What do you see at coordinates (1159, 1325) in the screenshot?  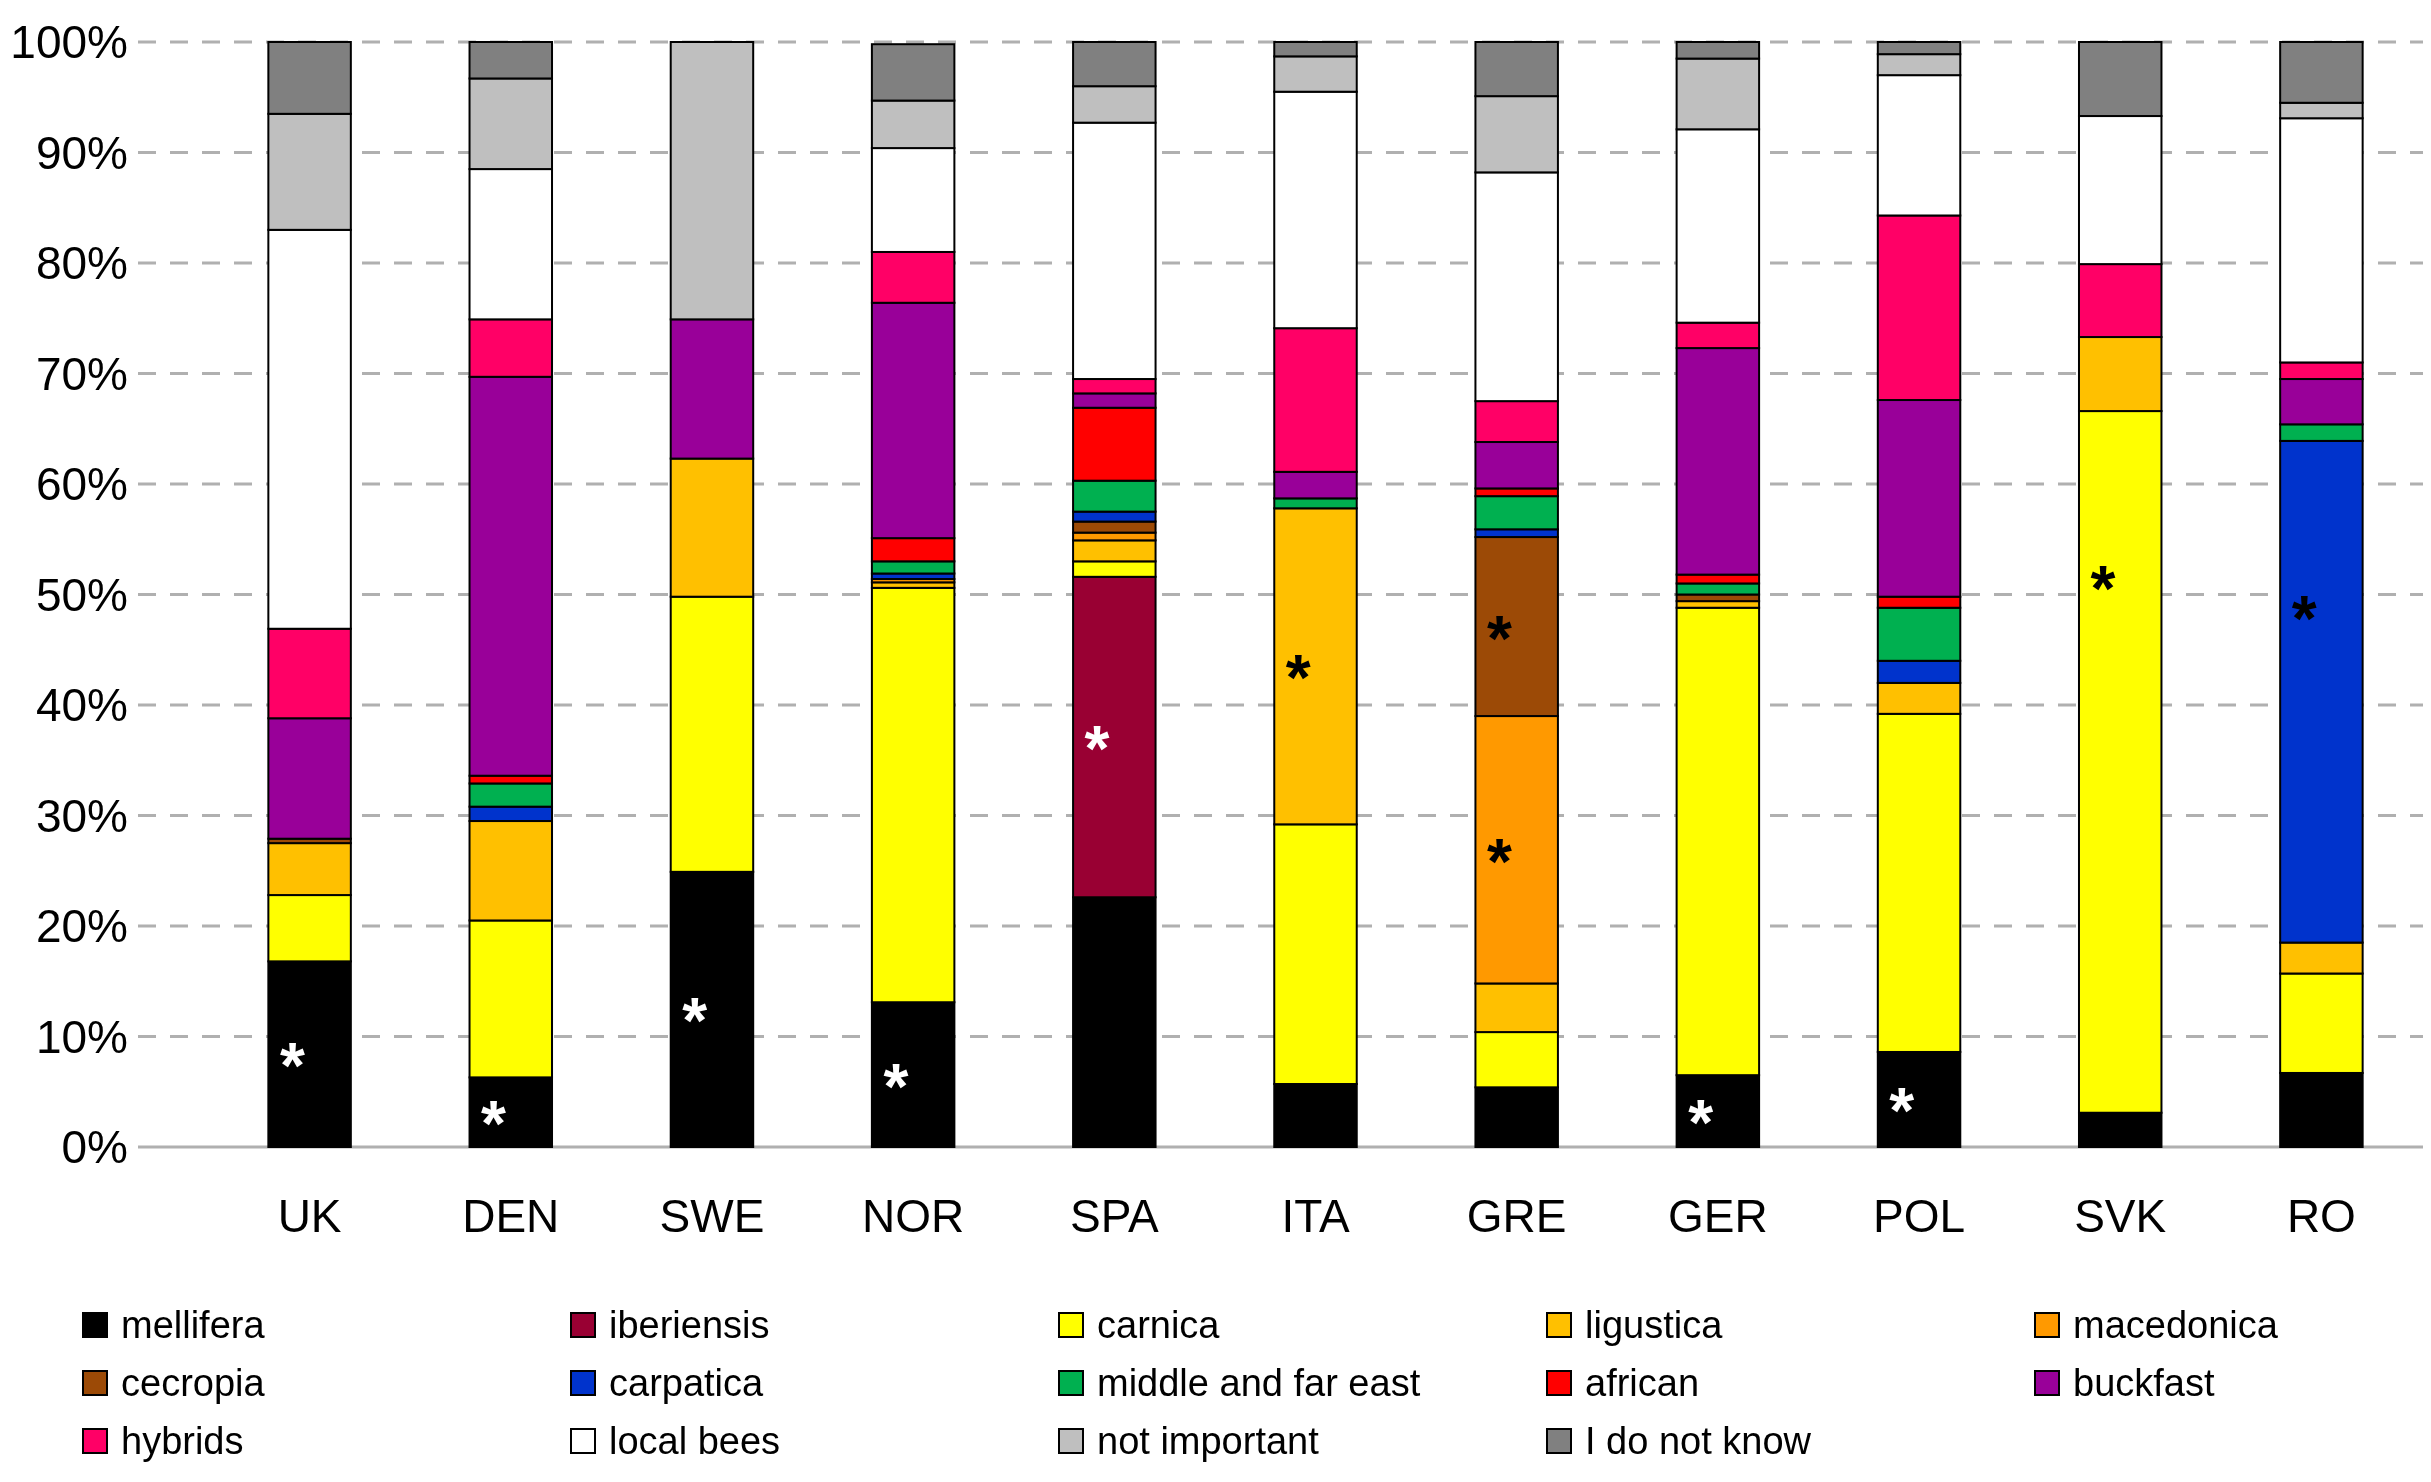 I see `legend-label: carnica` at bounding box center [1159, 1325].